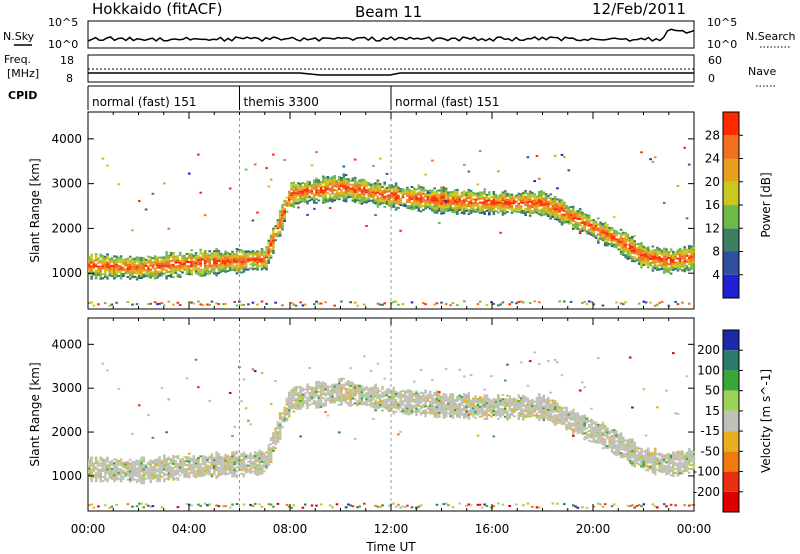 This screenshot has height=554, width=800. What do you see at coordinates (66, 432) in the screenshot?
I see `velocity-ytick-label: 2000` at bounding box center [66, 432].